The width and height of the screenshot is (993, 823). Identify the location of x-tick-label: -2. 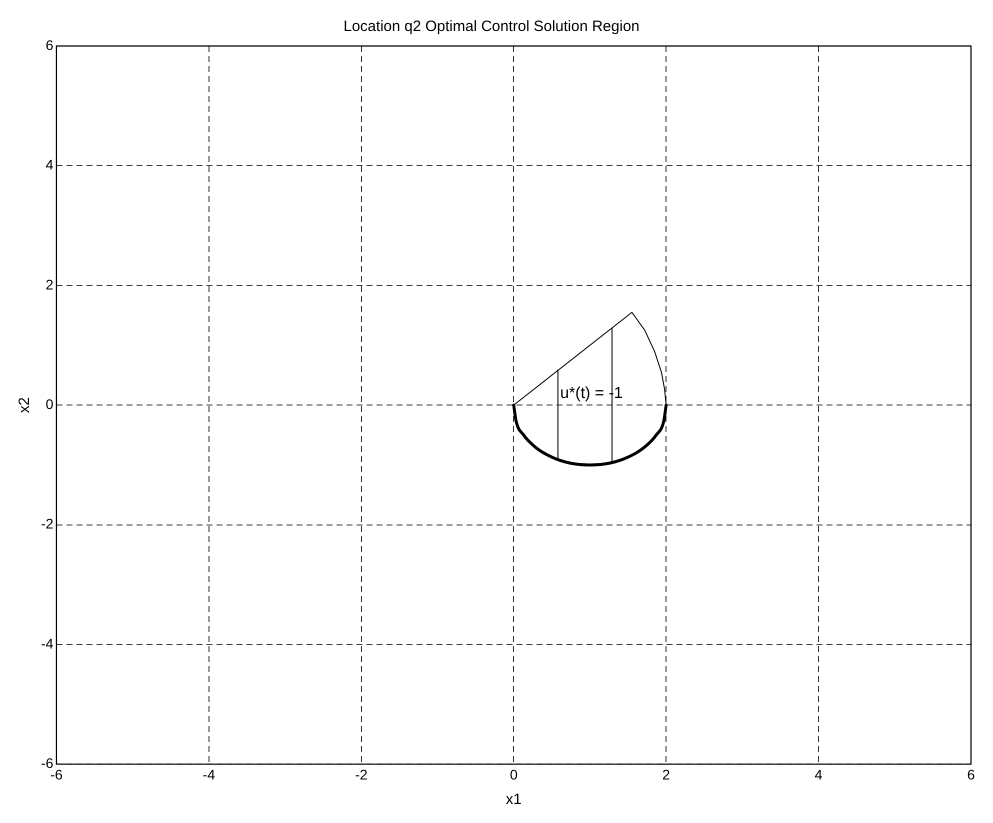
(361, 774).